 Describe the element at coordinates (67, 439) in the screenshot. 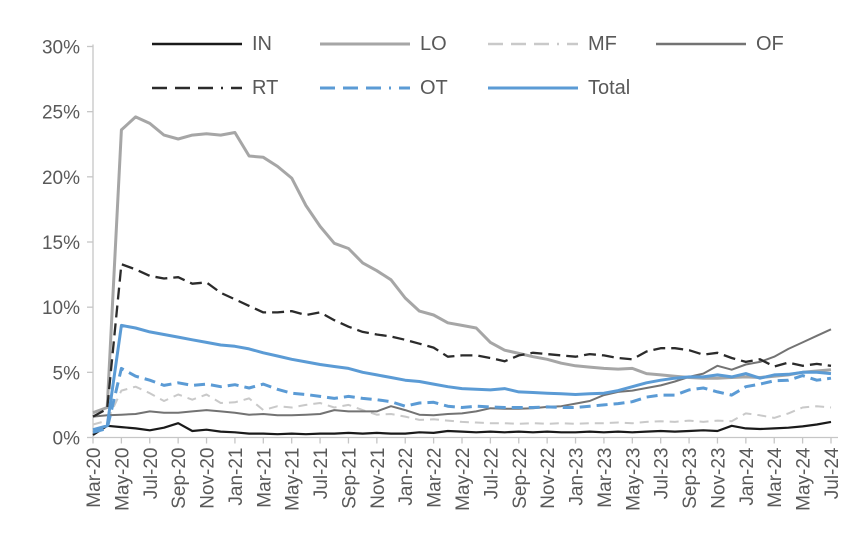

I see `y-axis-tick-label: 0%` at that location.